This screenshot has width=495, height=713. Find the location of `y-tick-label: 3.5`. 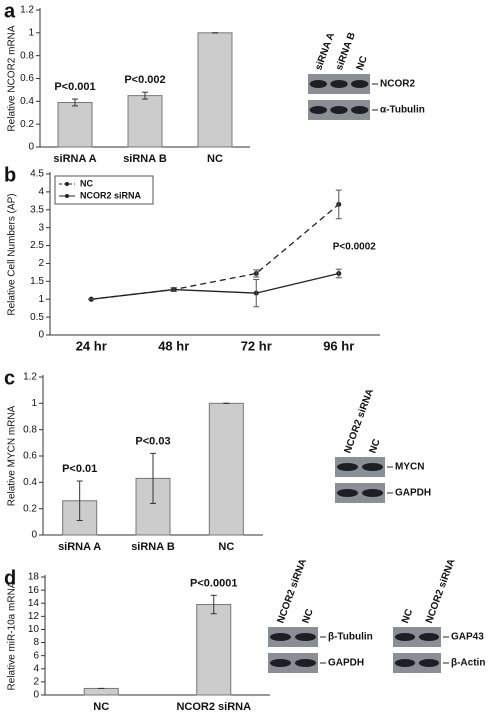

y-tick-label: 3.5 is located at coordinates (37, 209).